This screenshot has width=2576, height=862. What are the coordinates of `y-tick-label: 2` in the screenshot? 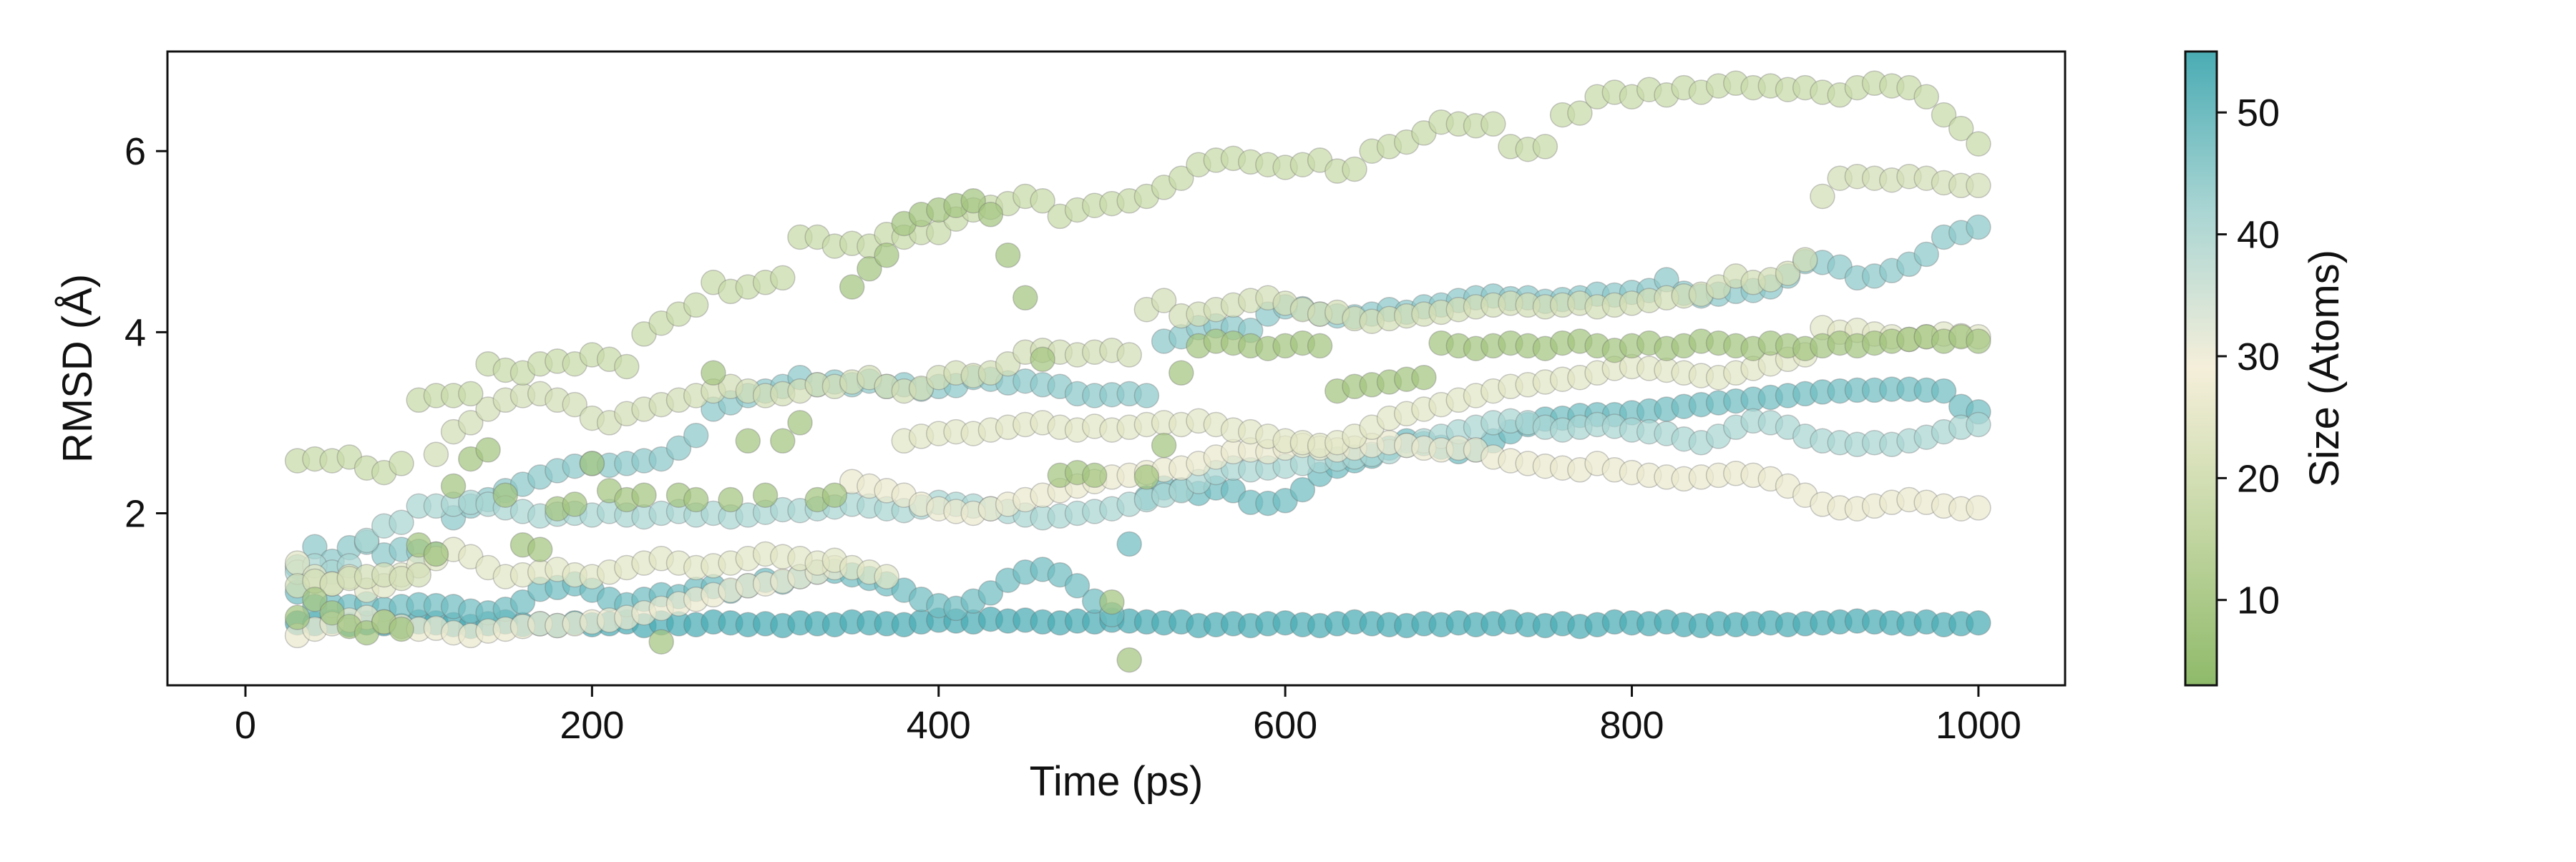 It's located at (135, 514).